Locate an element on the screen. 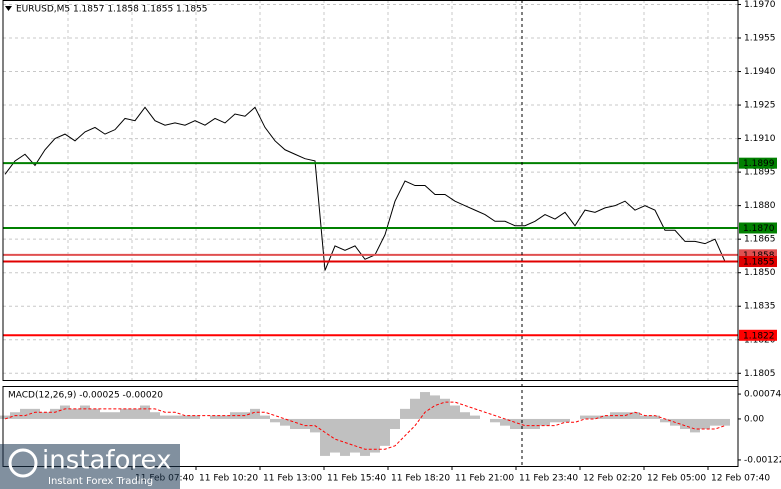 This screenshot has width=781, height=489. y-tick-label: -0.00122 is located at coordinates (762, 460).